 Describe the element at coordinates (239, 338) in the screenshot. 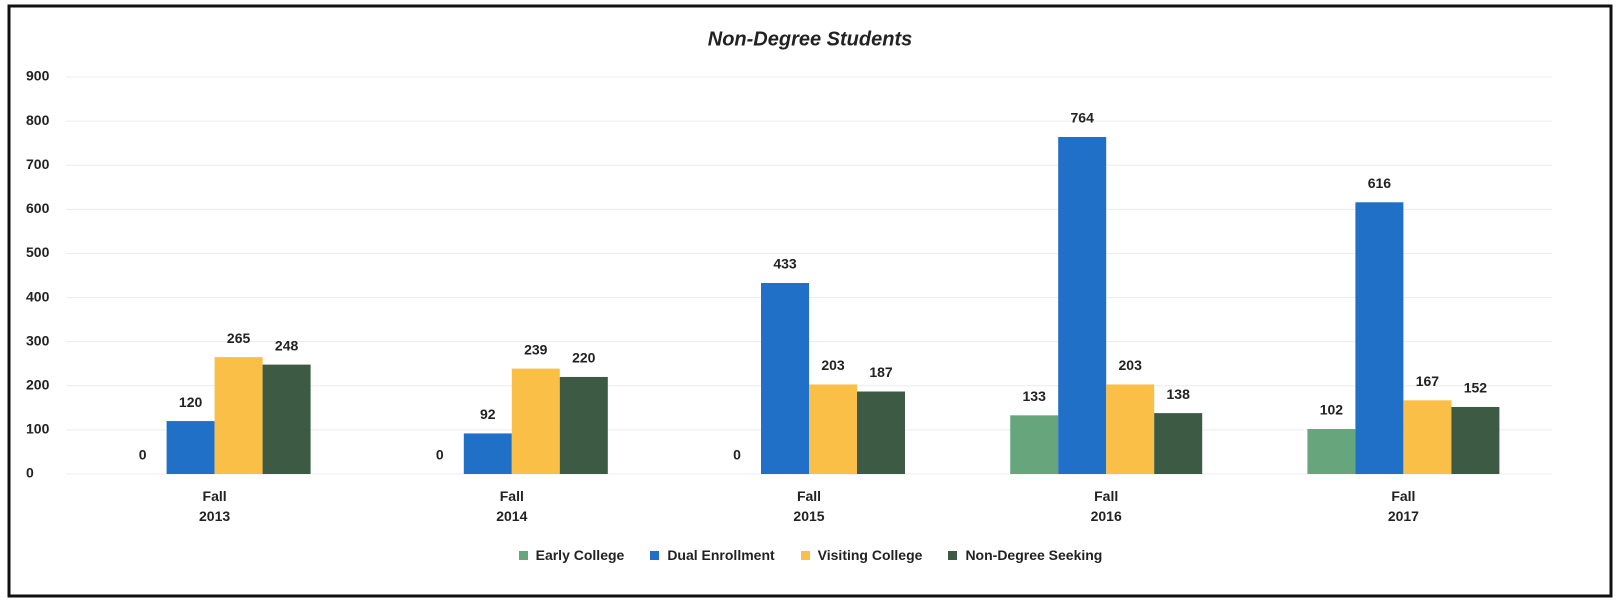

I see `data-label: 265` at that location.